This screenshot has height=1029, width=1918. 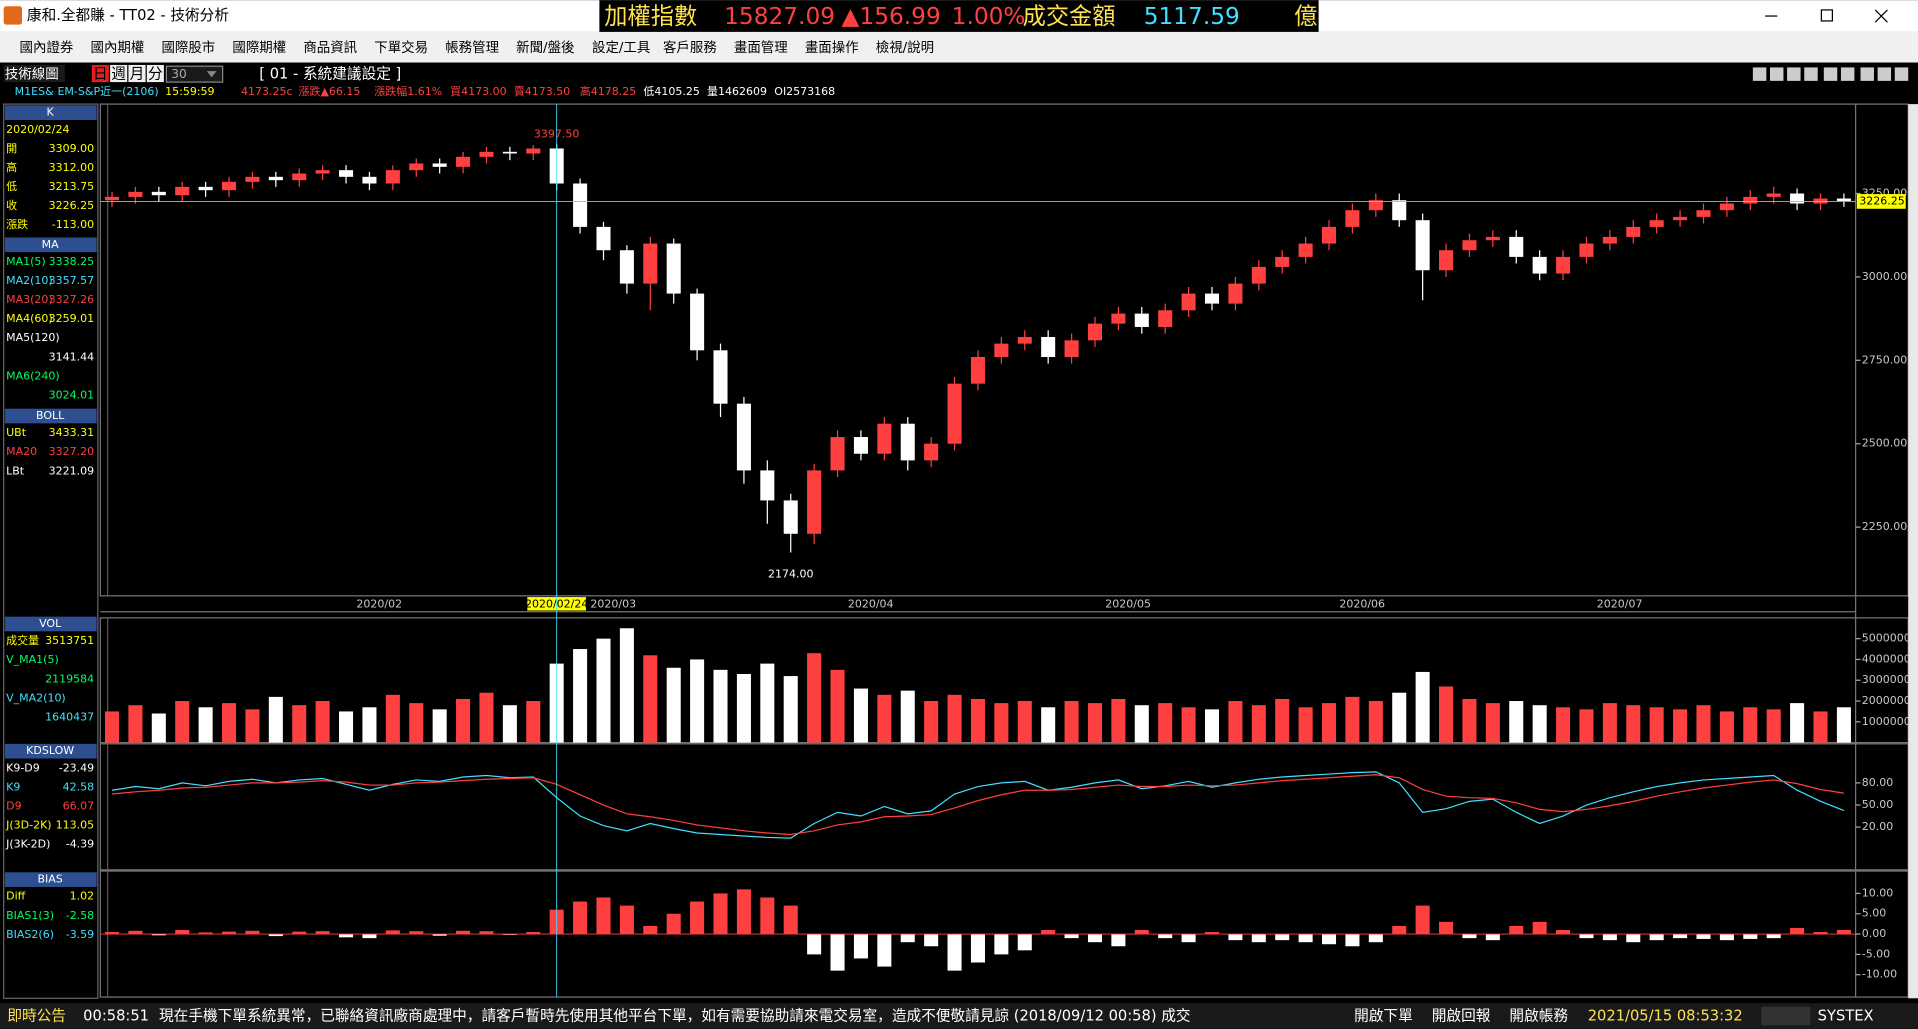 I want to click on scrollbar, so click(x=1913, y=551).